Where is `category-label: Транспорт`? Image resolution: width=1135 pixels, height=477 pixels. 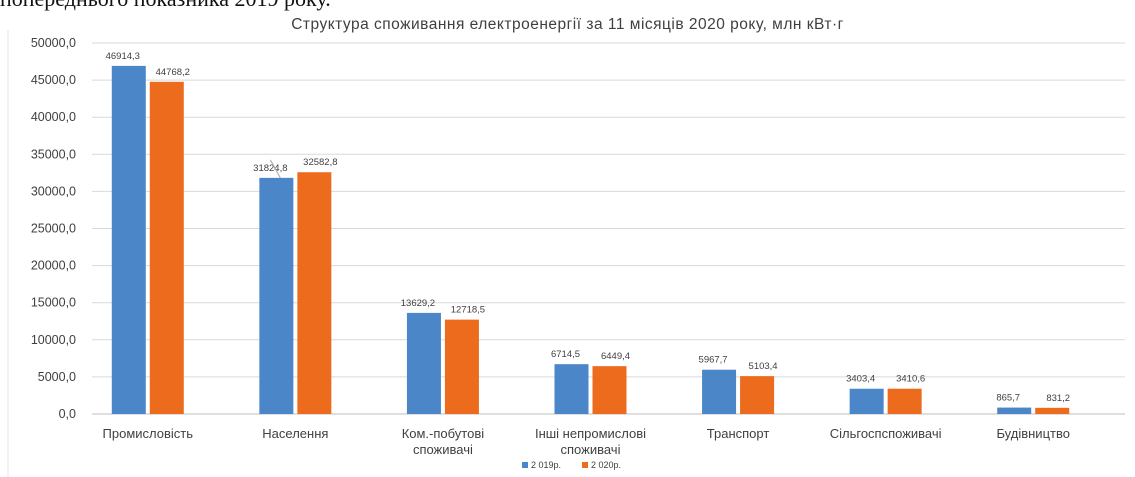
category-label: Транспорт is located at coordinates (738, 433).